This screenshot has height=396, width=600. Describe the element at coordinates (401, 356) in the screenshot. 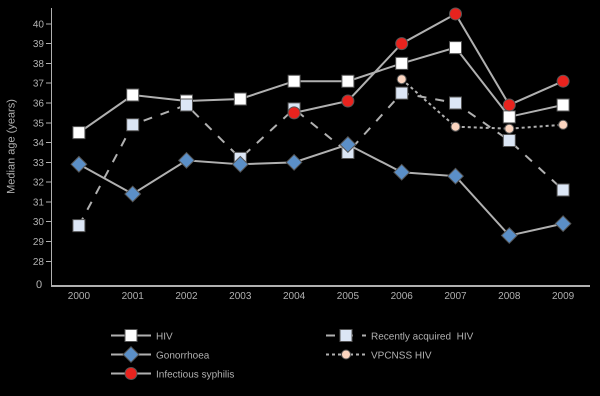

I see `legend-label: VPCNSS HIV` at that location.